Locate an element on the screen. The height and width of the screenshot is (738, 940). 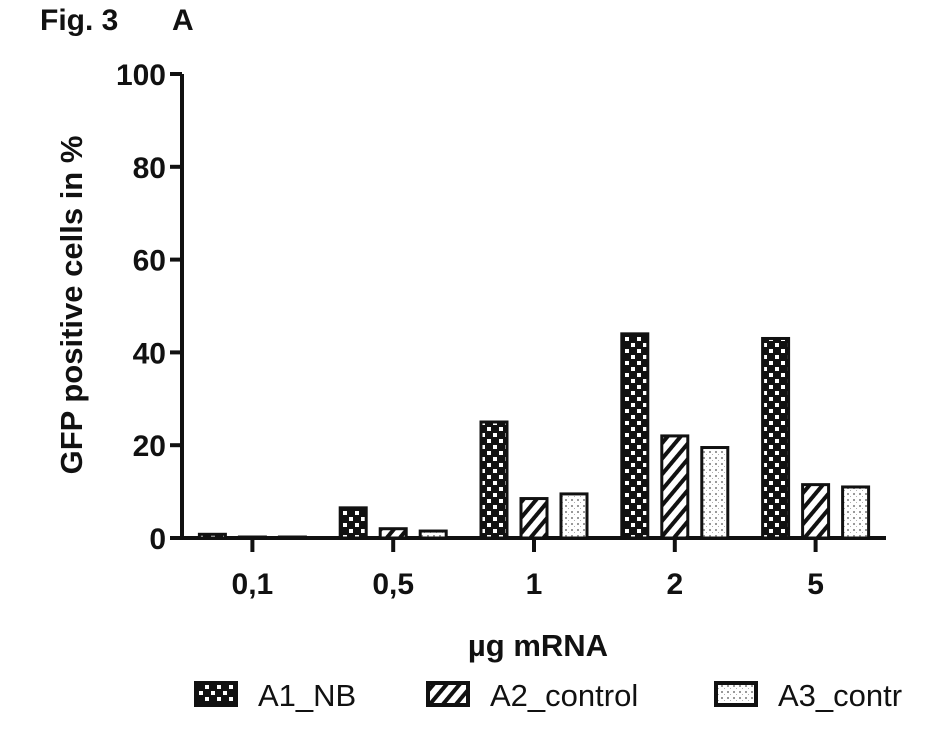
y-tick-label: 100 is located at coordinates (141, 75).